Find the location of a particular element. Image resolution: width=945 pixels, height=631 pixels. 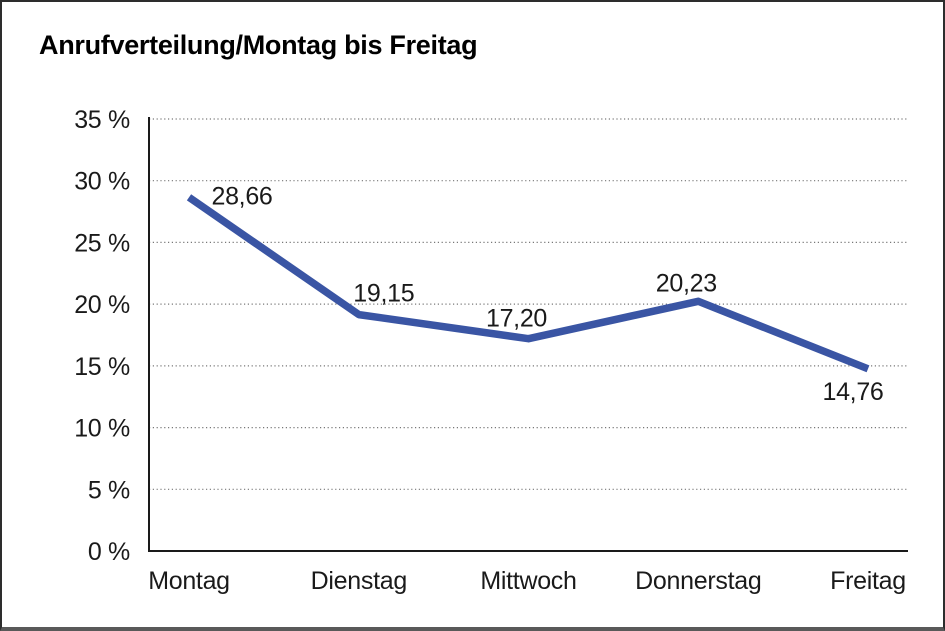

x-tick-label: Dienstag is located at coordinates (359, 581).